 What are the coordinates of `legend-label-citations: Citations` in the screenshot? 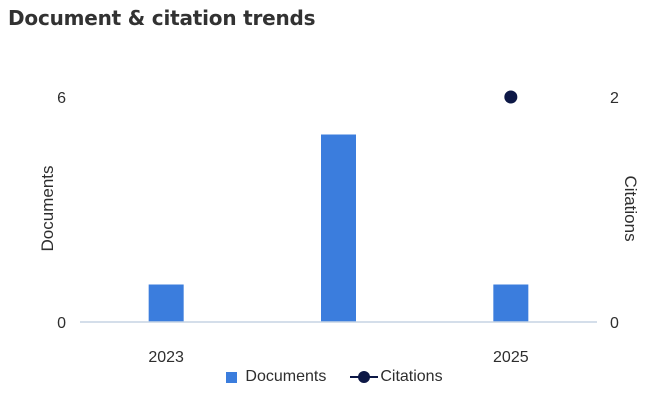 It's located at (411, 376).